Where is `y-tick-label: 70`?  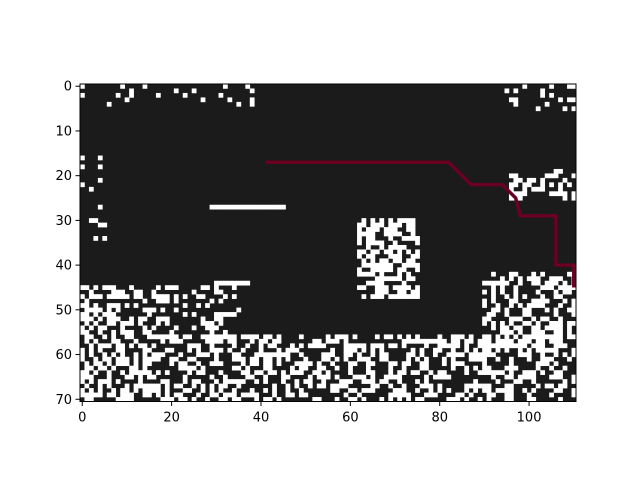 y-tick-label: 70 is located at coordinates (63, 400).